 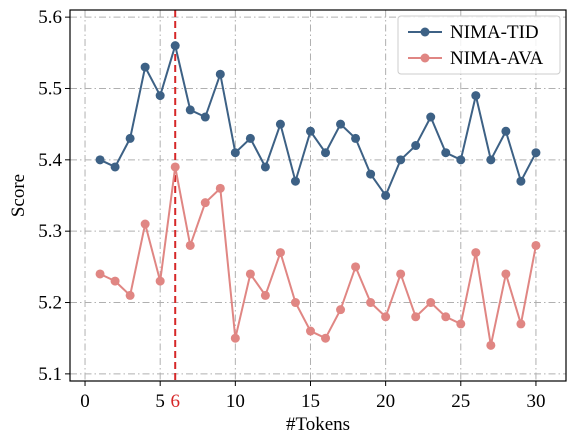 What do you see at coordinates (18, 195) in the screenshot?
I see `y-axis-label: Score` at bounding box center [18, 195].